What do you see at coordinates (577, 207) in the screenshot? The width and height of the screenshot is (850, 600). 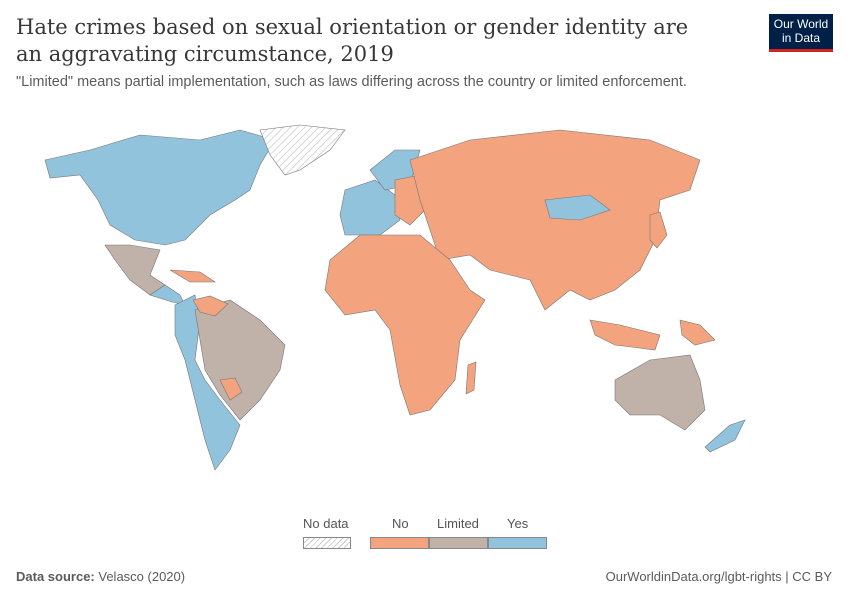 I see `region-mongolia` at bounding box center [577, 207].